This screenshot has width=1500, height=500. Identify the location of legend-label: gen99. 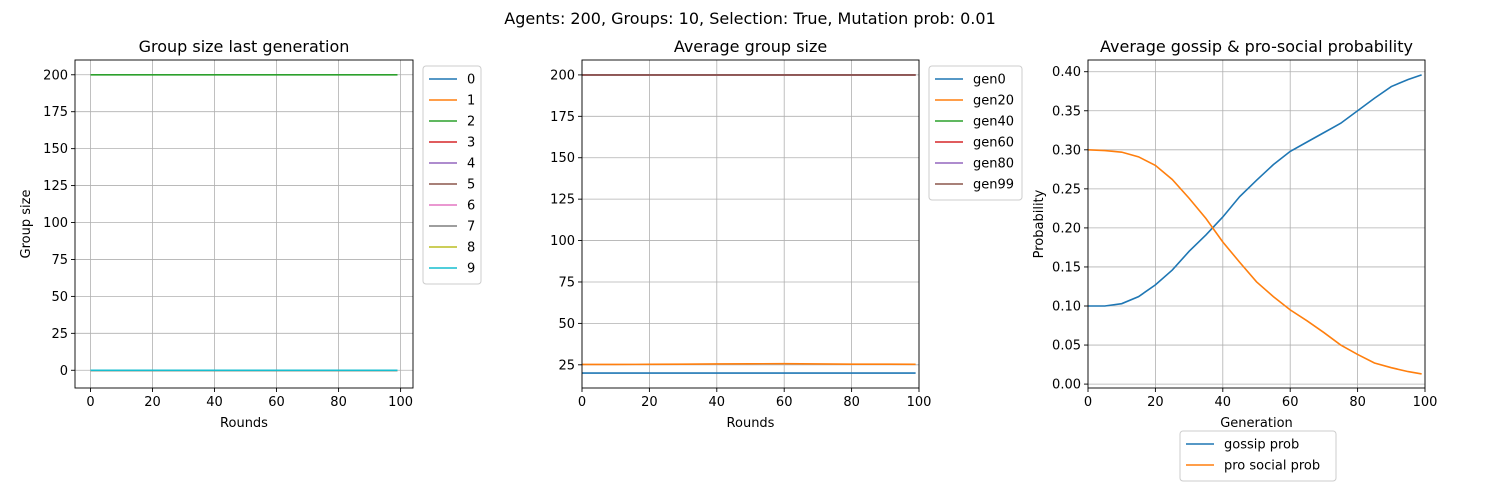
(993, 185).